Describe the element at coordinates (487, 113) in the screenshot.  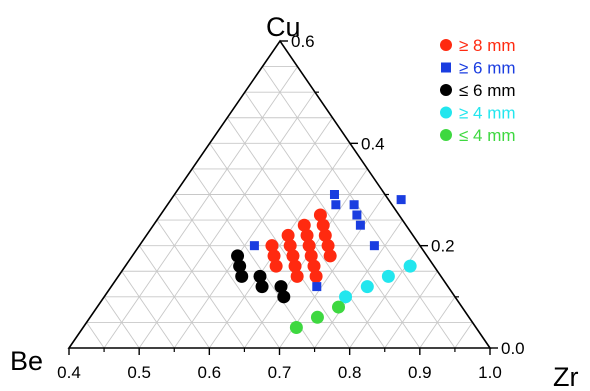
I see `legend-label: ≥ 4 mm` at that location.